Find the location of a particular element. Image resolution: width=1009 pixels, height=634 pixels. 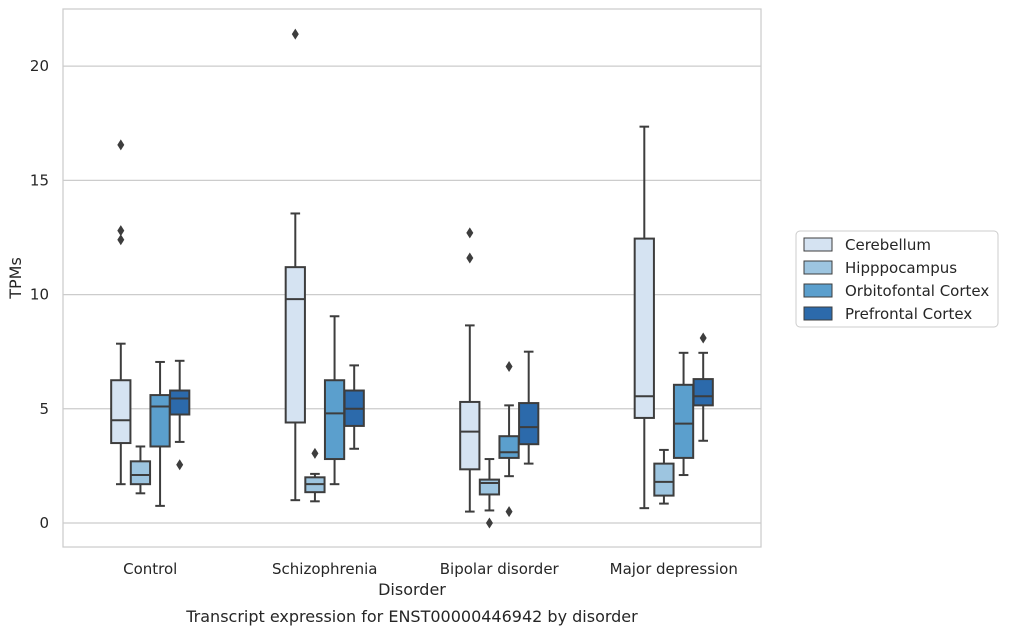

y-axis-tick-labels: 0 5 10 15 20 is located at coordinates (39, 294).